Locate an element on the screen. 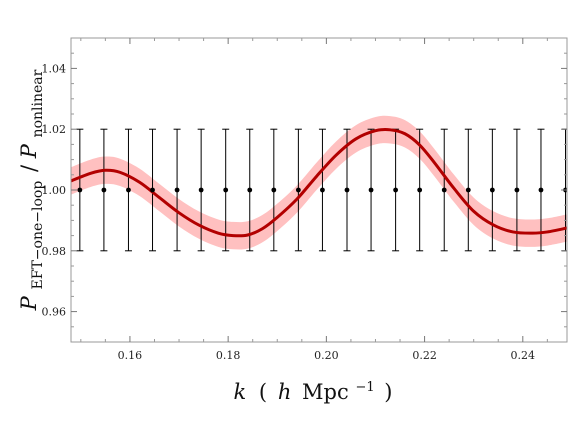  y-tick-label: 0.98 is located at coordinates (54, 251).